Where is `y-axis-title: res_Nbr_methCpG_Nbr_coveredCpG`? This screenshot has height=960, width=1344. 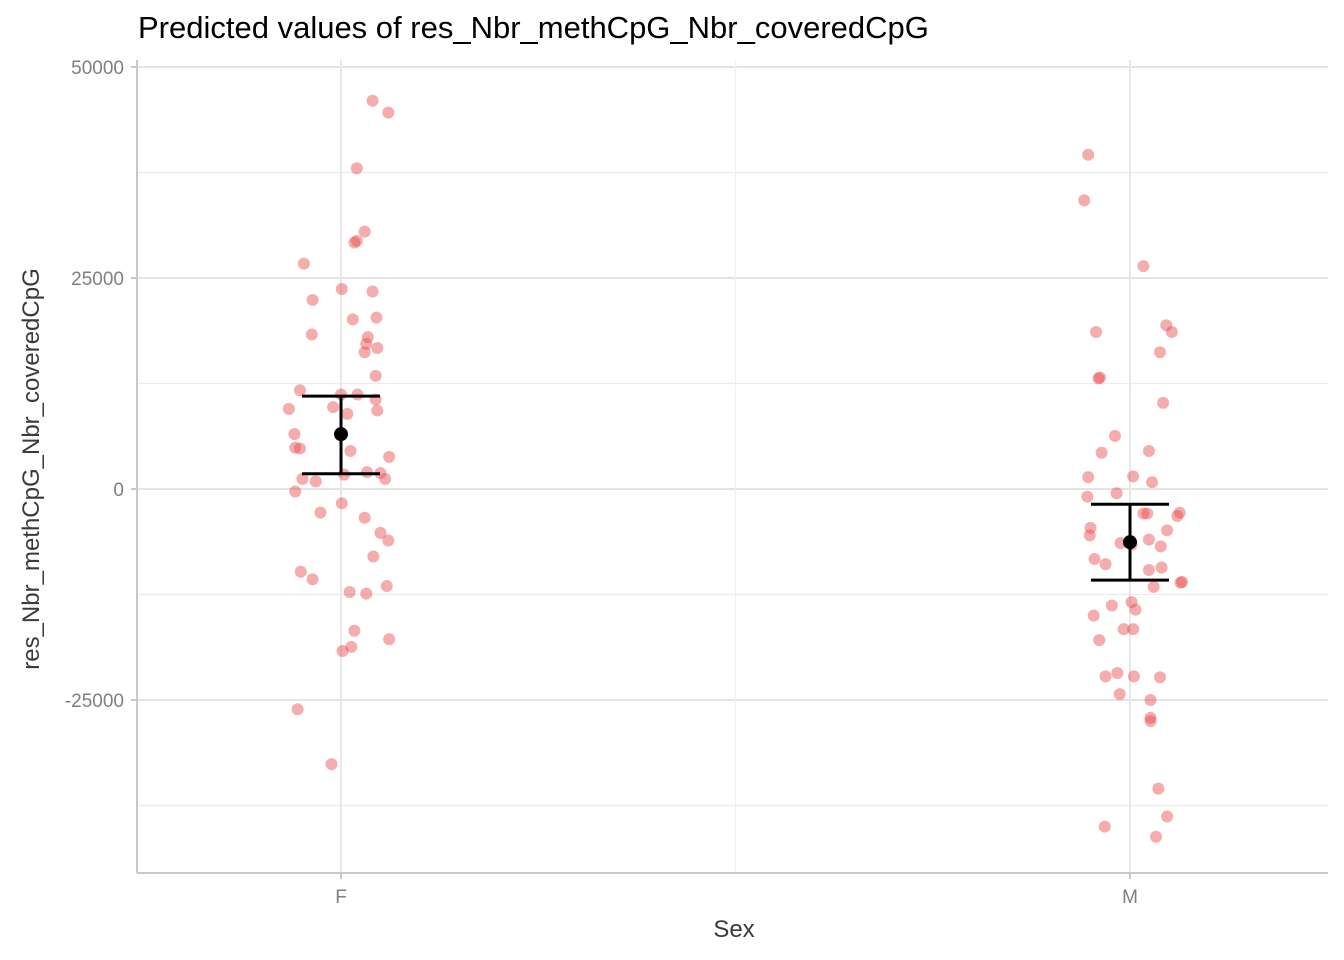 y-axis-title: res_Nbr_methCpG_Nbr_coveredCpG is located at coordinates (31, 469).